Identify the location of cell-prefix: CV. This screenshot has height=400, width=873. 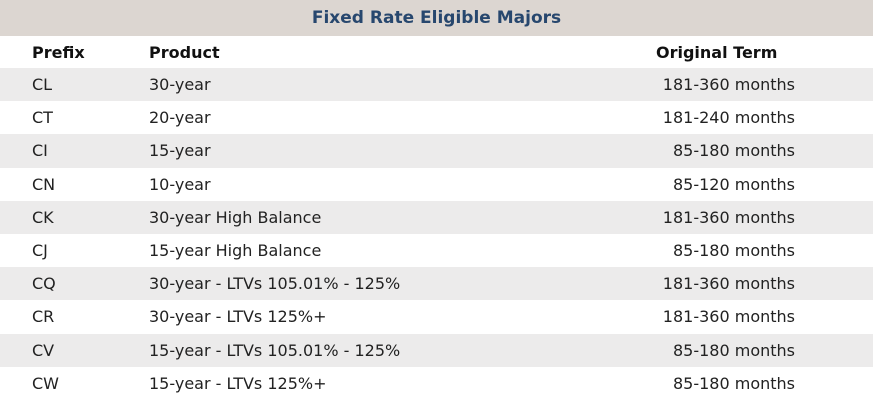
(43, 350).